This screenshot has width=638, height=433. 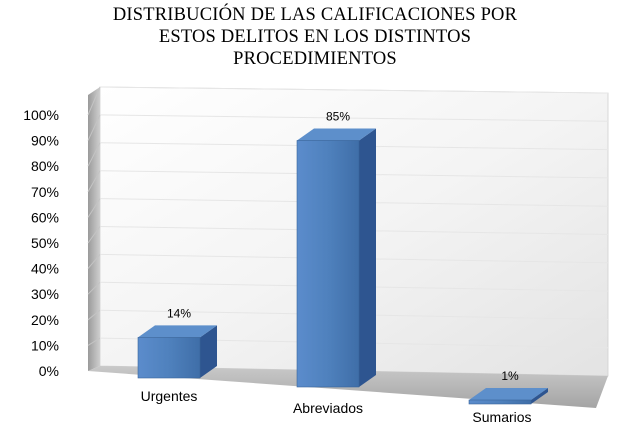 I want to click on y-tick-label: 20%, so click(x=45, y=320).